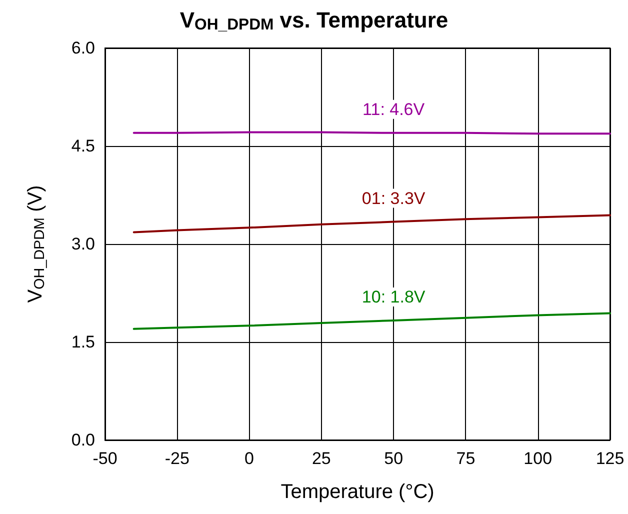  Describe the element at coordinates (249, 458) in the screenshot. I see `x-tick-label: 0` at that location.